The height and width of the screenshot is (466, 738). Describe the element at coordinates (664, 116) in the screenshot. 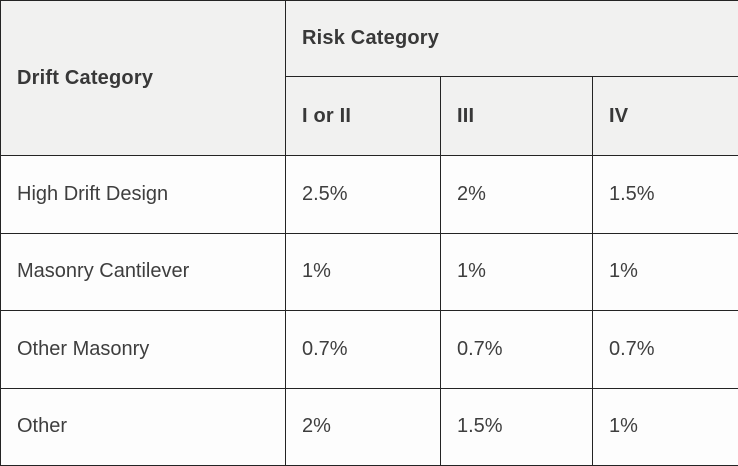

I see `column-header-iv: IV` at that location.